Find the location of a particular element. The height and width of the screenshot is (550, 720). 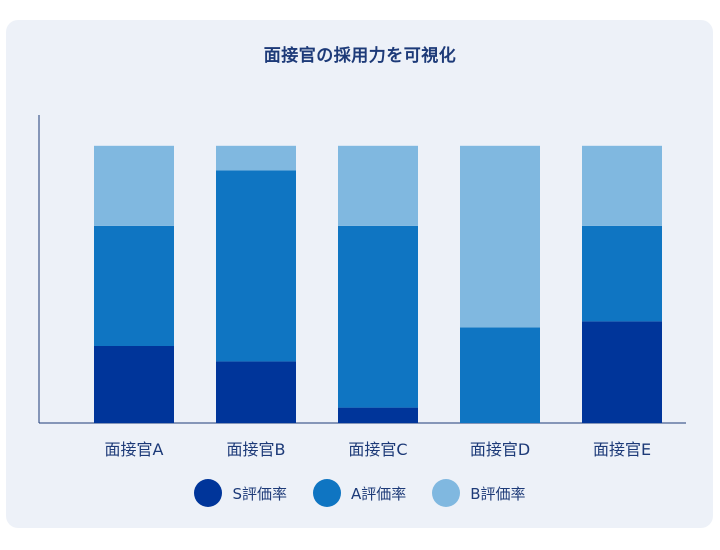

x-tick-label: 面接官E is located at coordinates (622, 449).